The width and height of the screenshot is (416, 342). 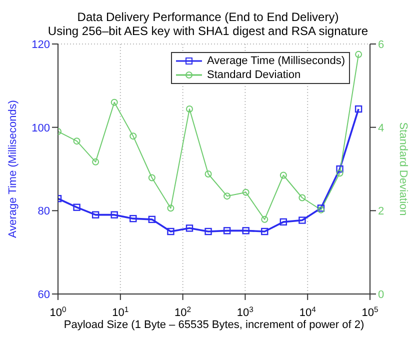 What do you see at coordinates (41, 45) in the screenshot?
I see `y-tick-label: 120` at bounding box center [41, 45].